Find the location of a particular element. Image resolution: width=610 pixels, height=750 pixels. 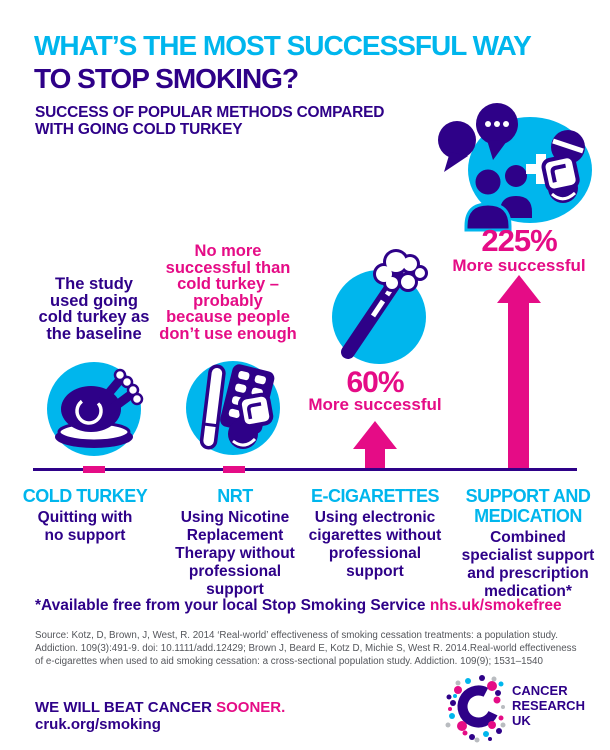

nrt-tick is located at coordinates (234, 469).